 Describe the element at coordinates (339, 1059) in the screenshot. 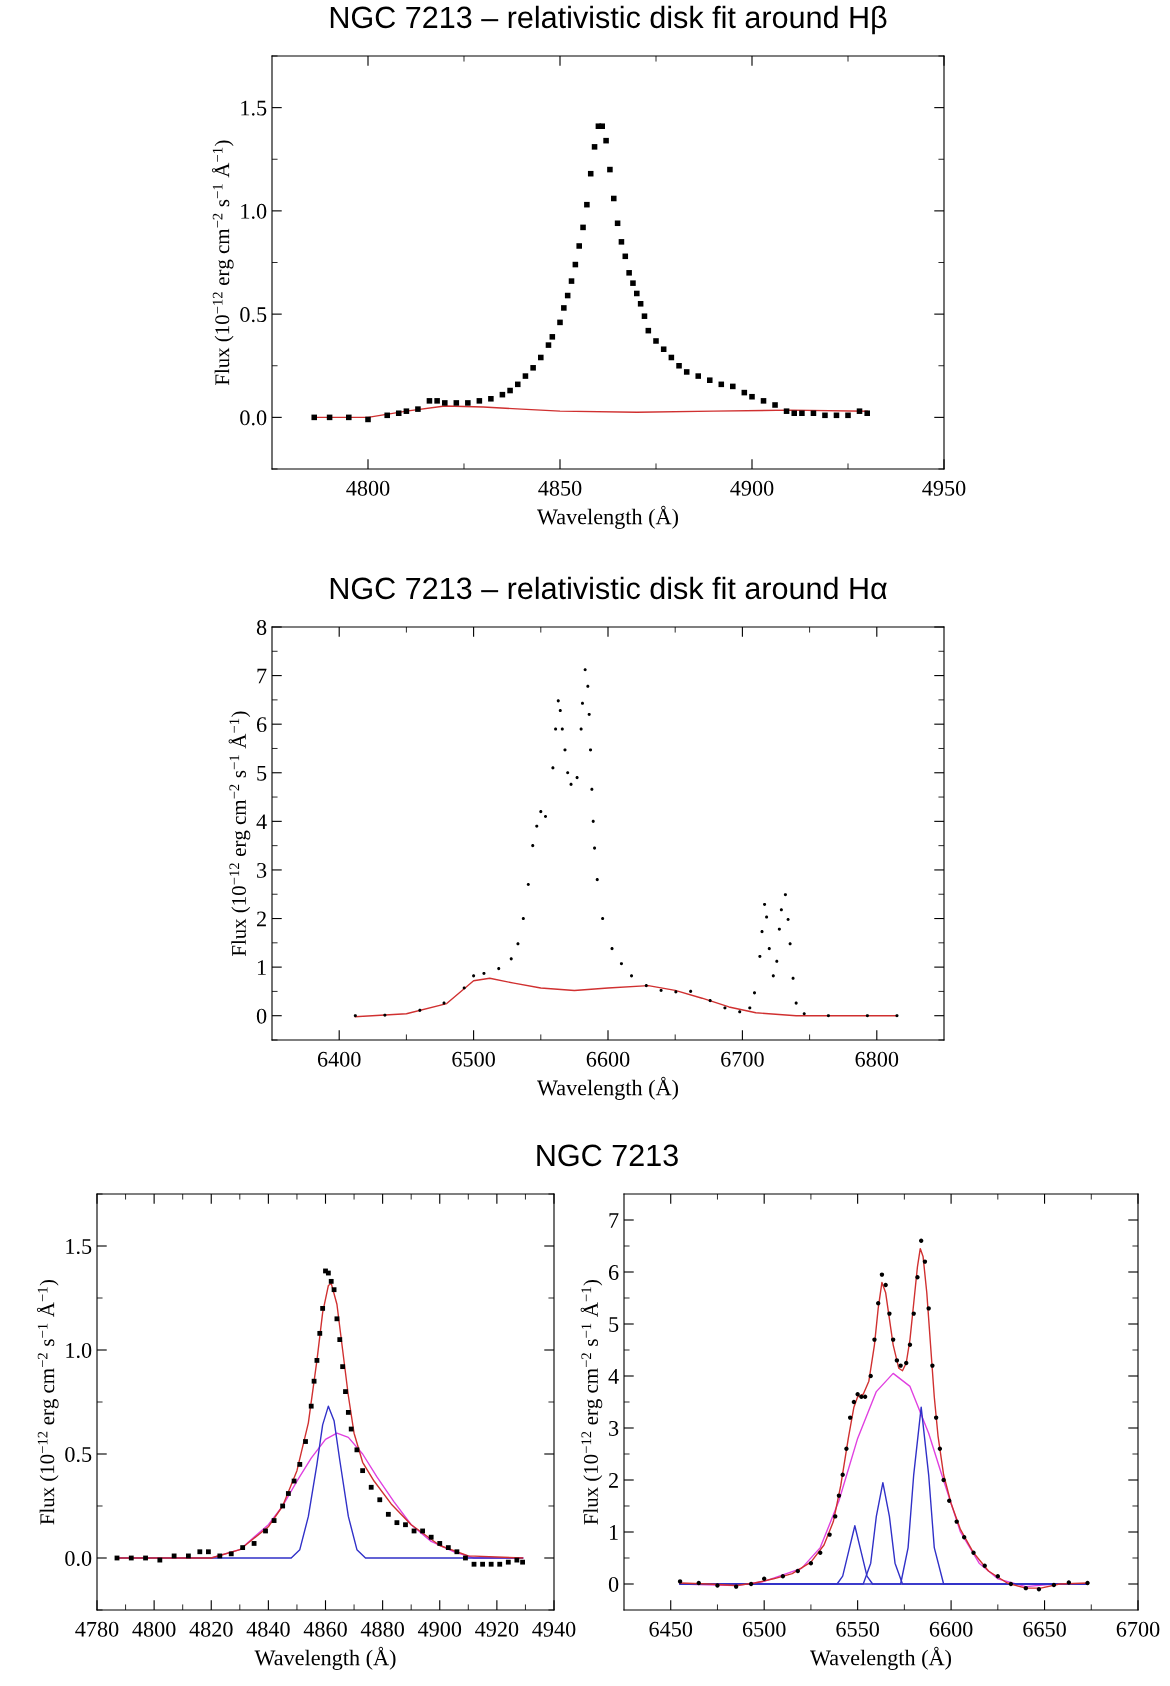

I see `x-tick-label: 6400` at that location.